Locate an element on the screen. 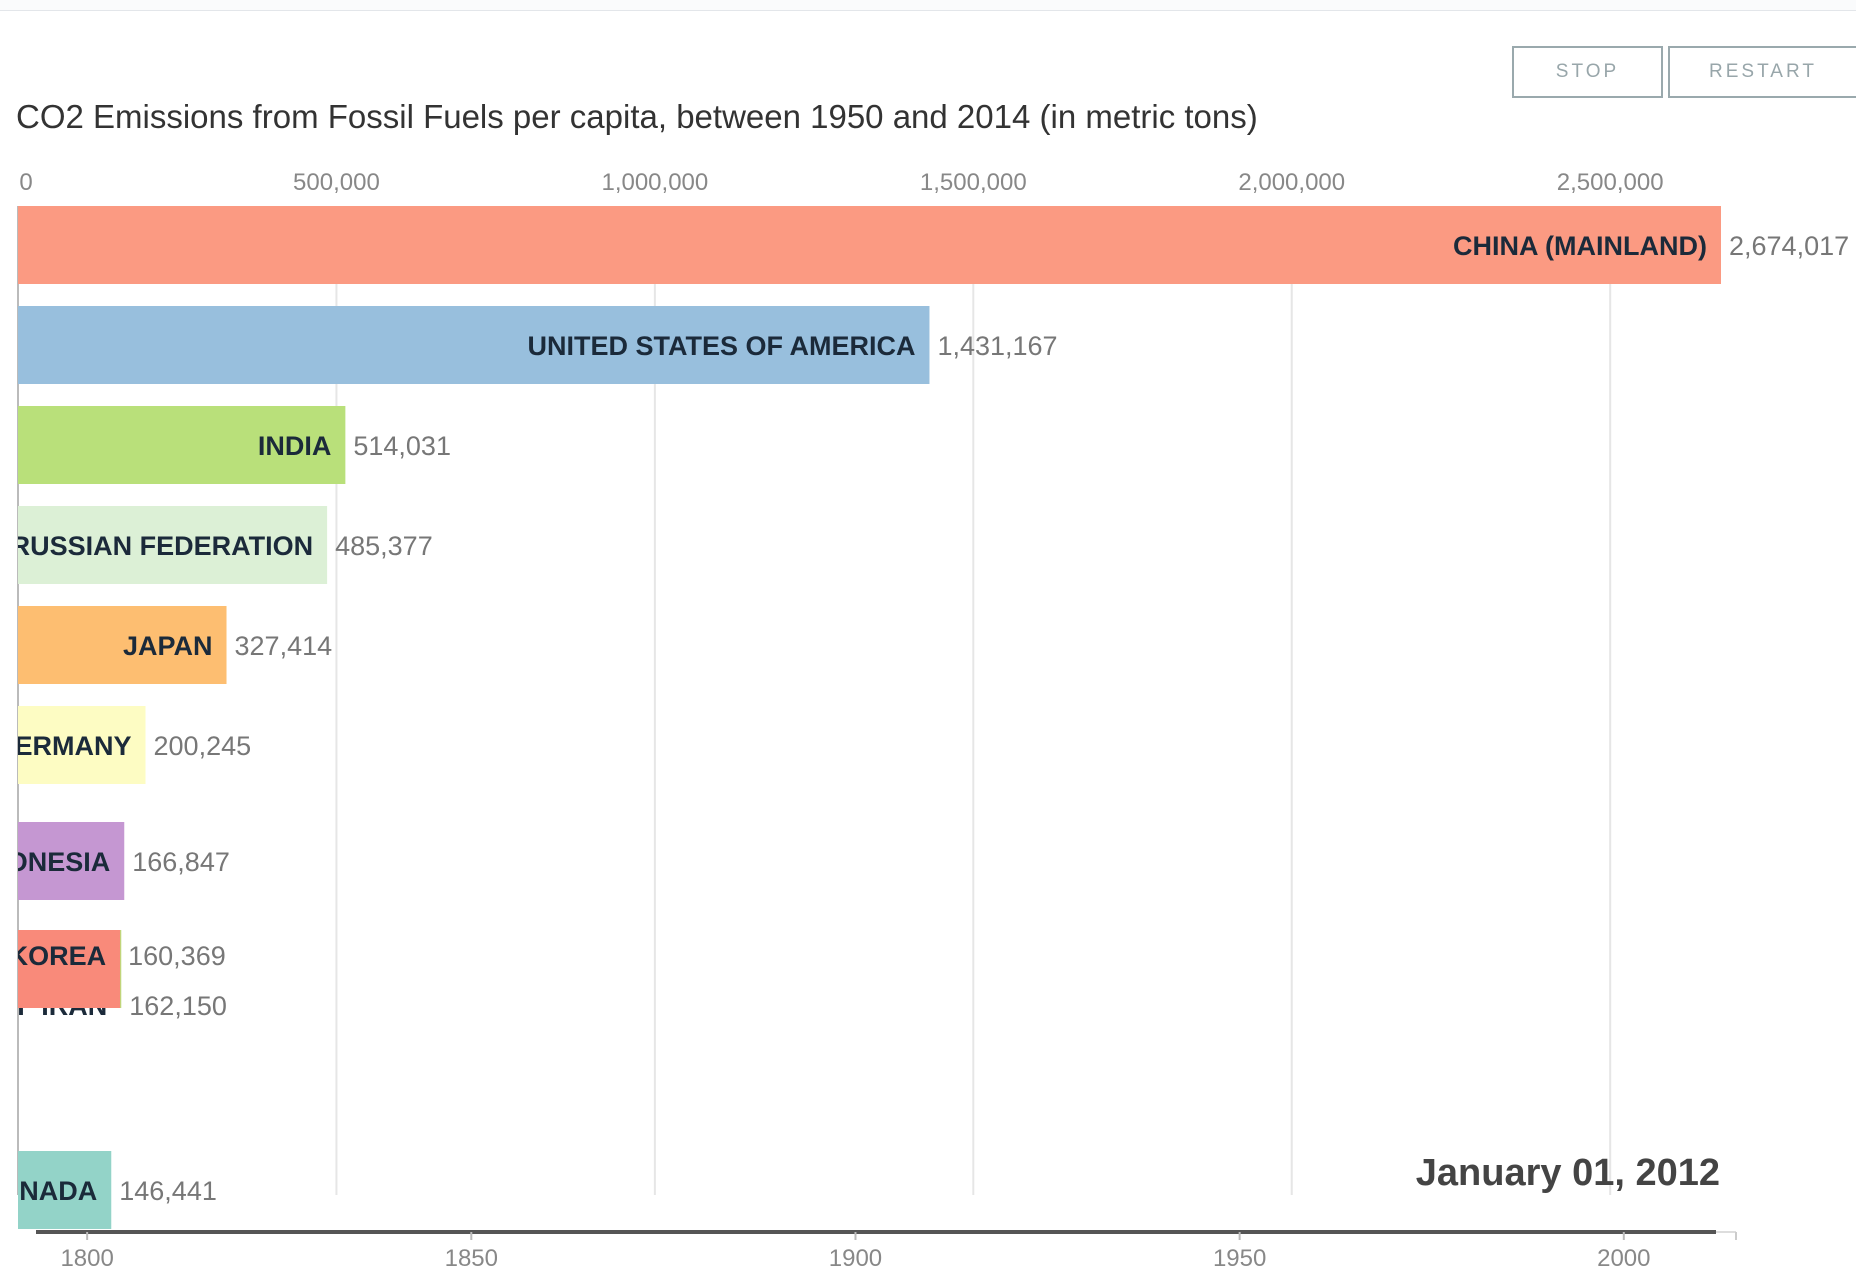  timeline-tick-label: 1900 is located at coordinates (855, 1258).